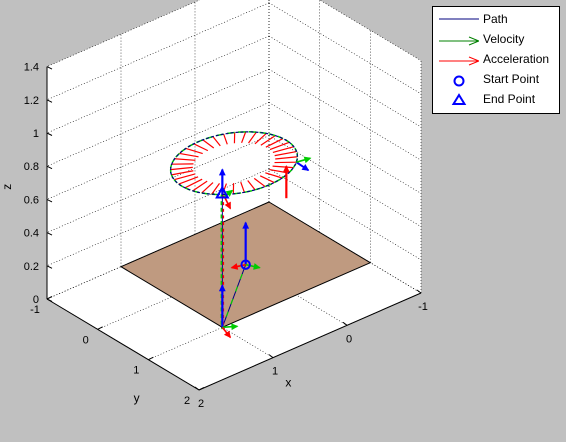 The width and height of the screenshot is (566, 442). I want to click on path-segment, so click(234, 163).